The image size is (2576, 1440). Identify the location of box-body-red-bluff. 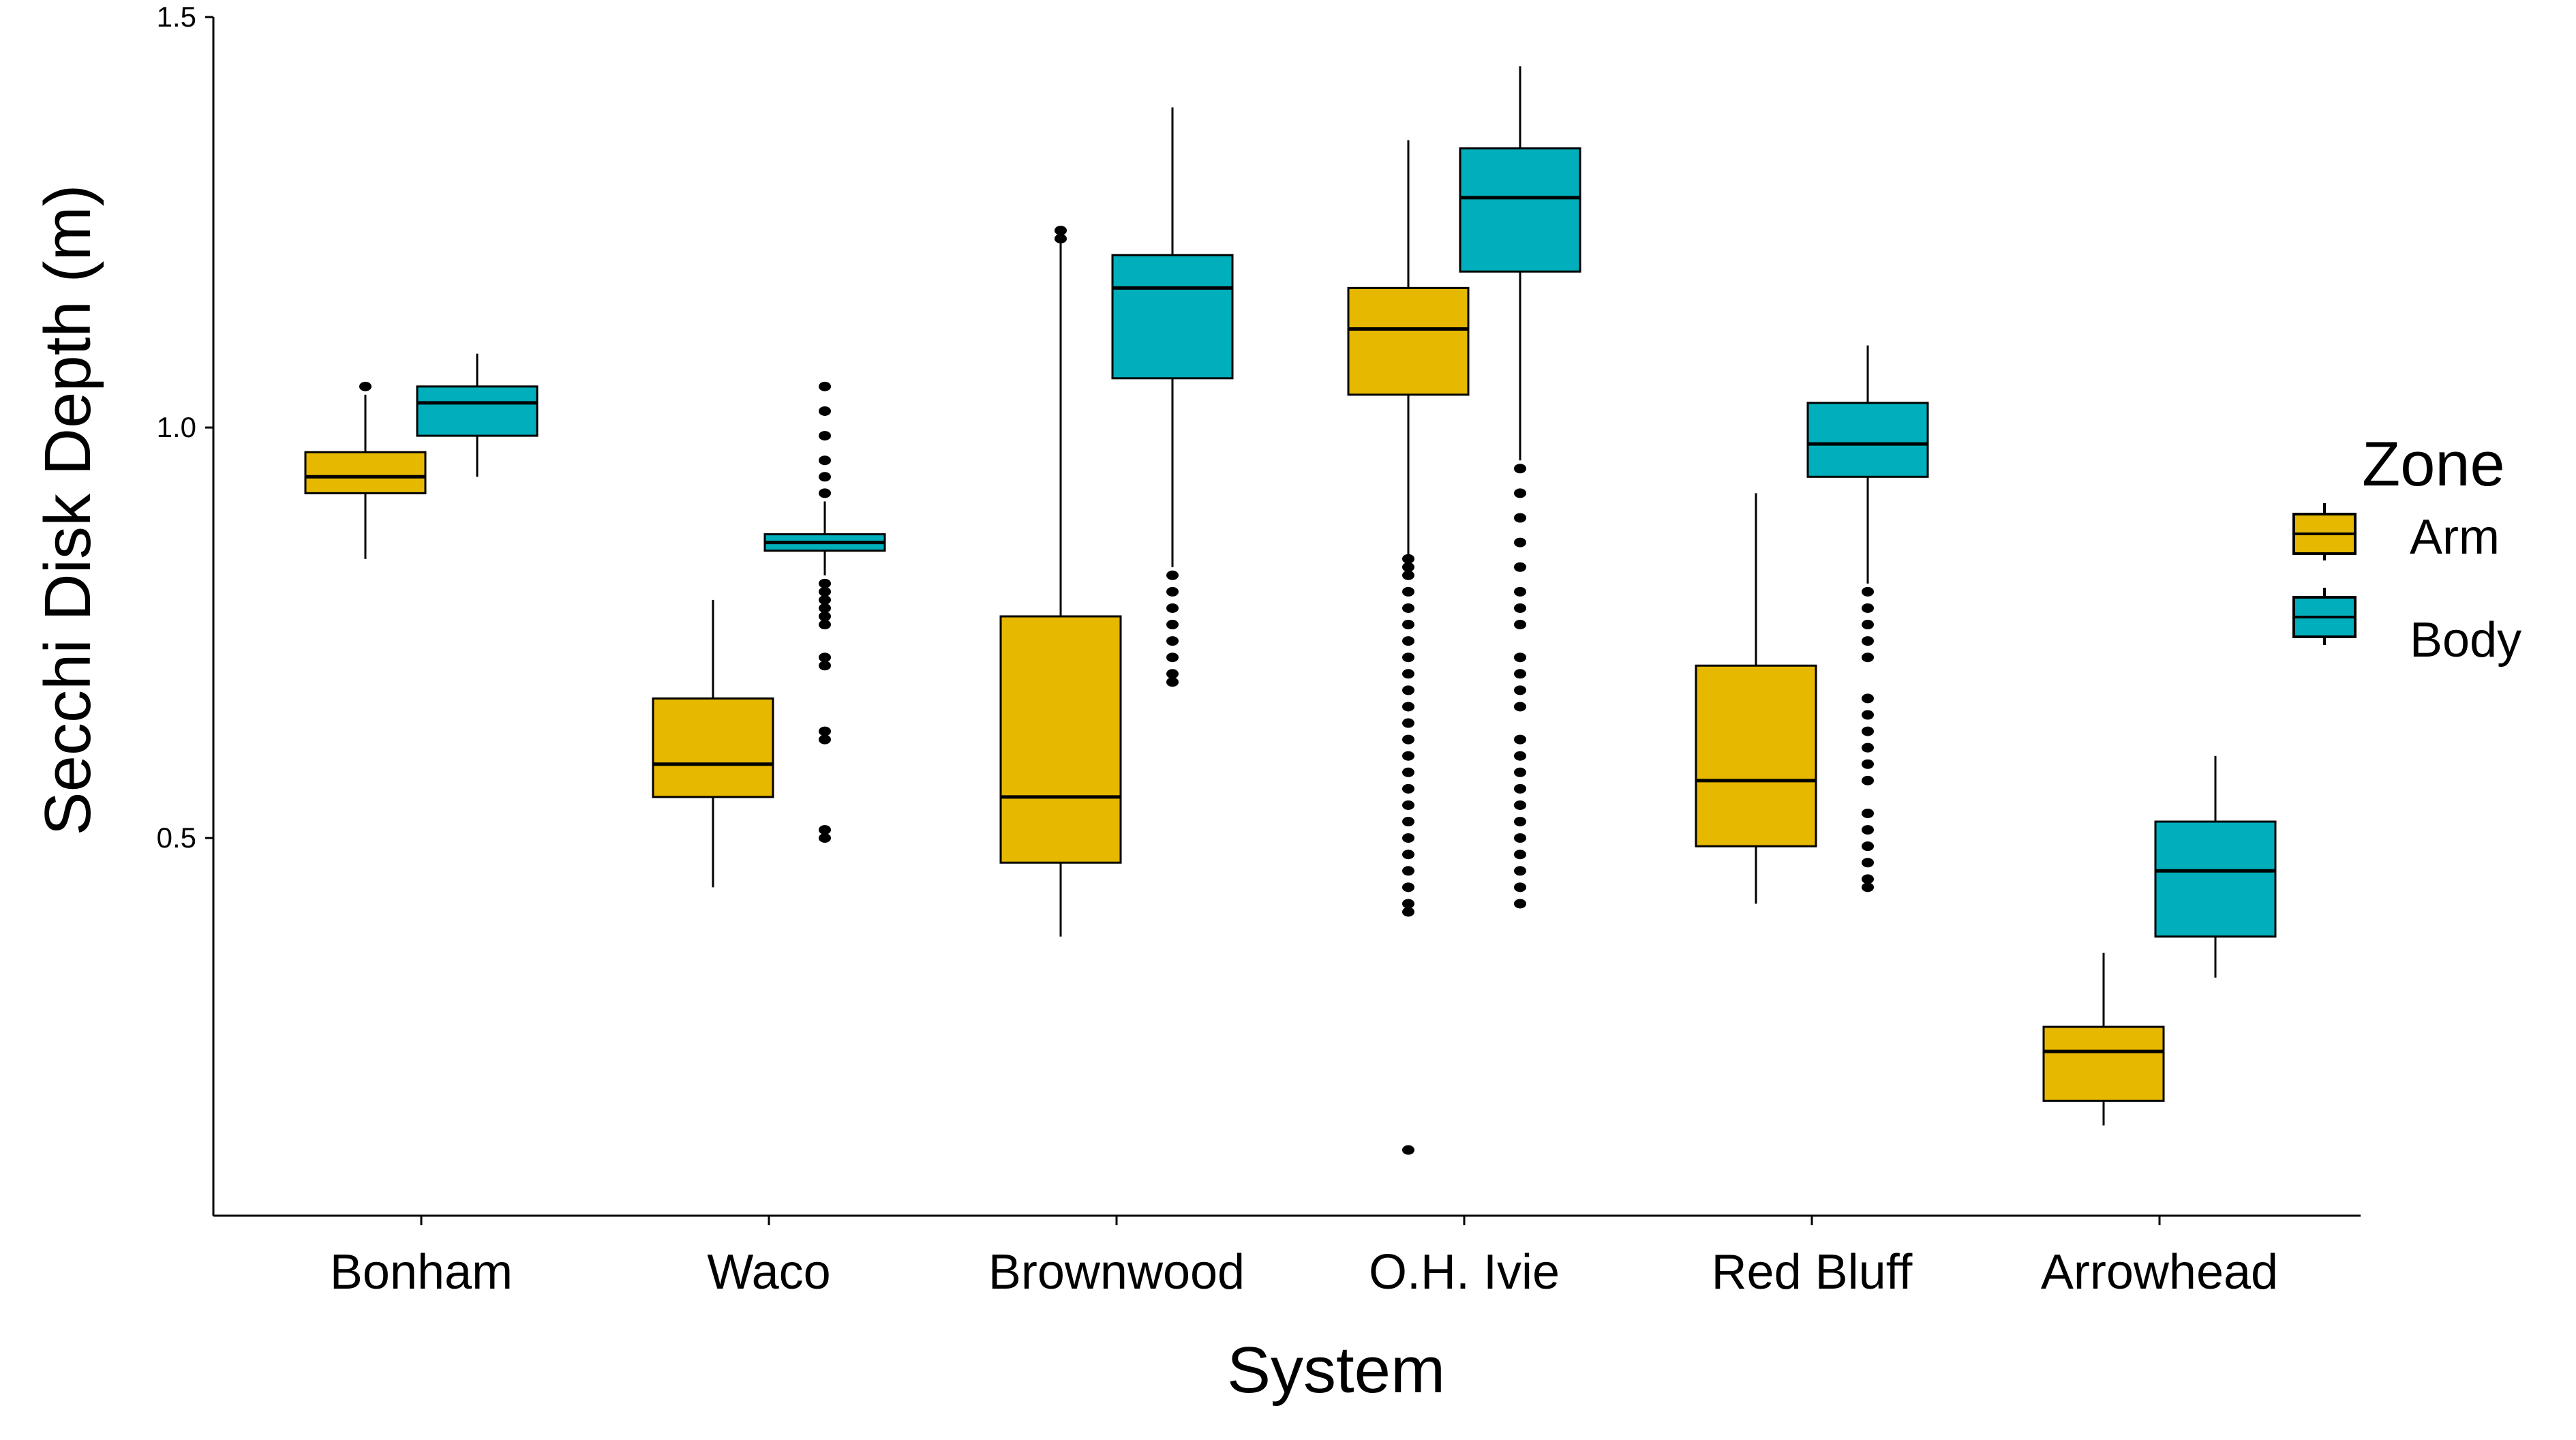
(1868, 618).